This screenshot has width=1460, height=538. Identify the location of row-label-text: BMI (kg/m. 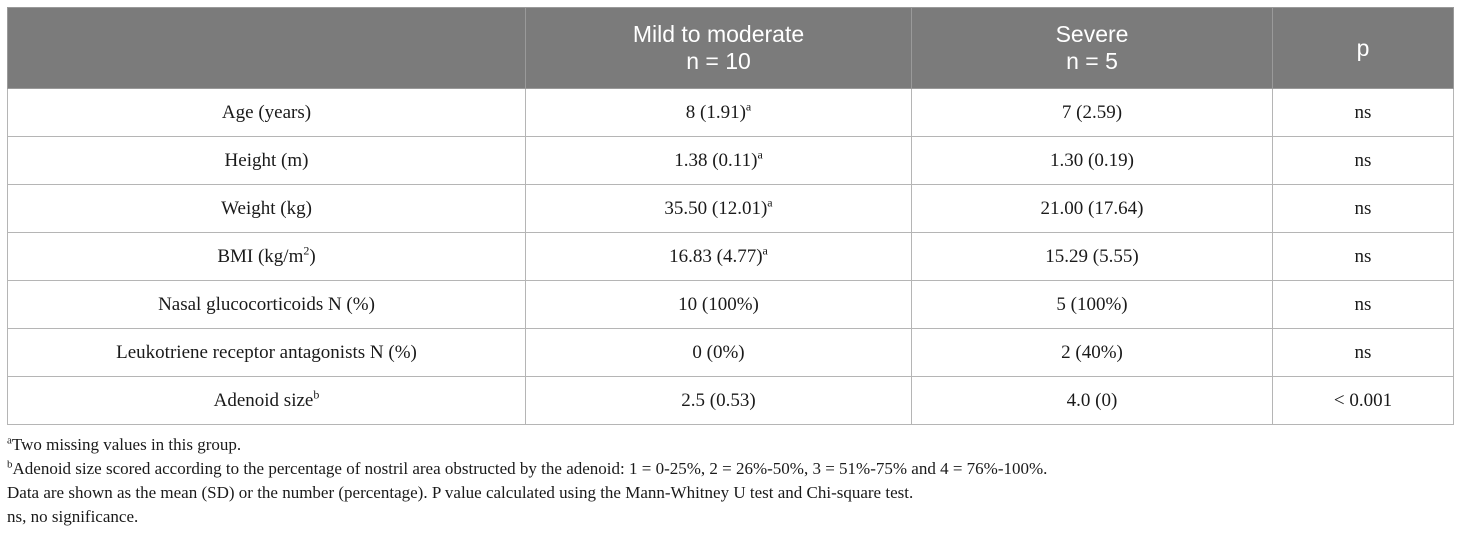
(260, 256).